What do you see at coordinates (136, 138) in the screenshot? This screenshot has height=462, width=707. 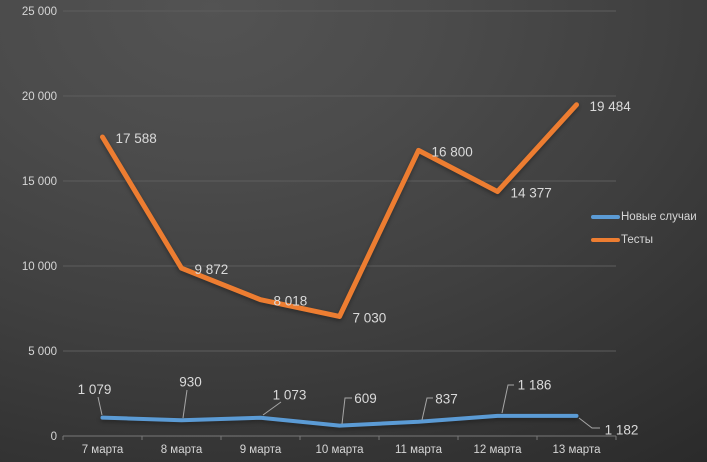 I see `data-label-tests: 17 588` at bounding box center [136, 138].